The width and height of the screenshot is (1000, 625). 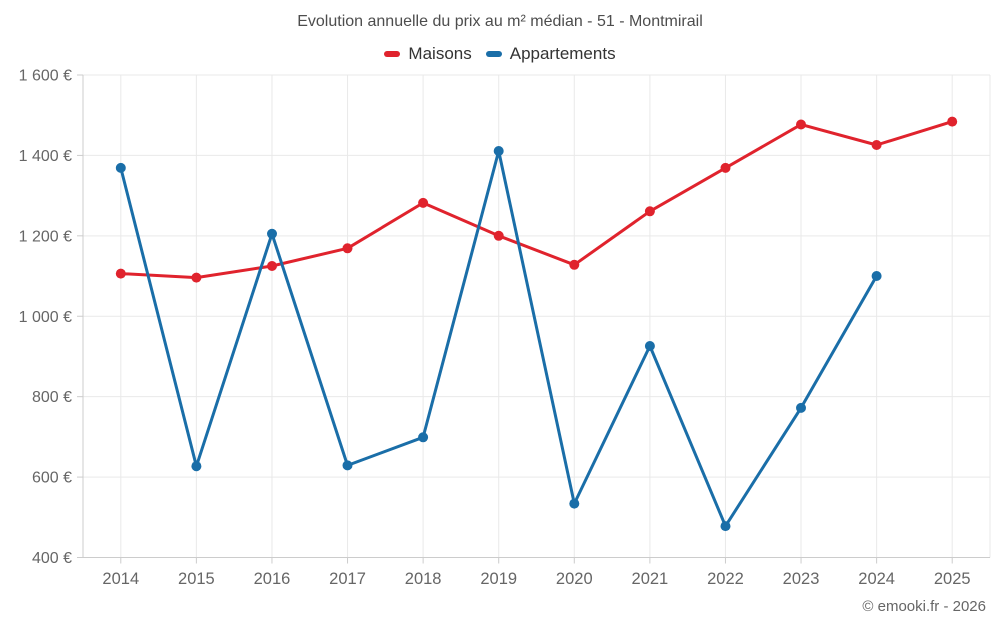 I want to click on y-tick-label: 1 200 €, so click(x=45, y=236).